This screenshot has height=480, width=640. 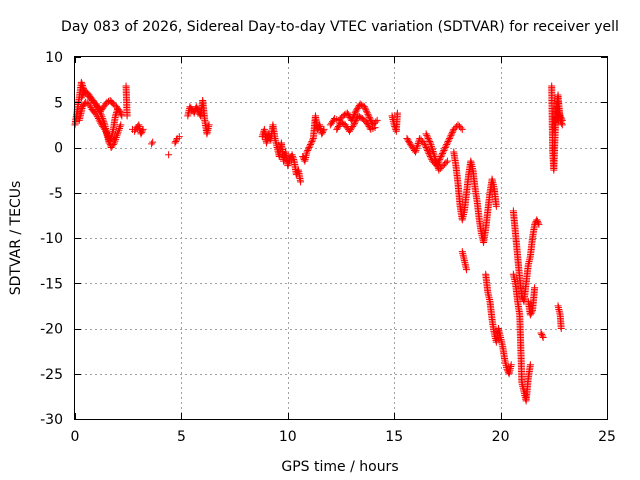 What do you see at coordinates (51, 239) in the screenshot?
I see `y-tick-label: -10` at bounding box center [51, 239].